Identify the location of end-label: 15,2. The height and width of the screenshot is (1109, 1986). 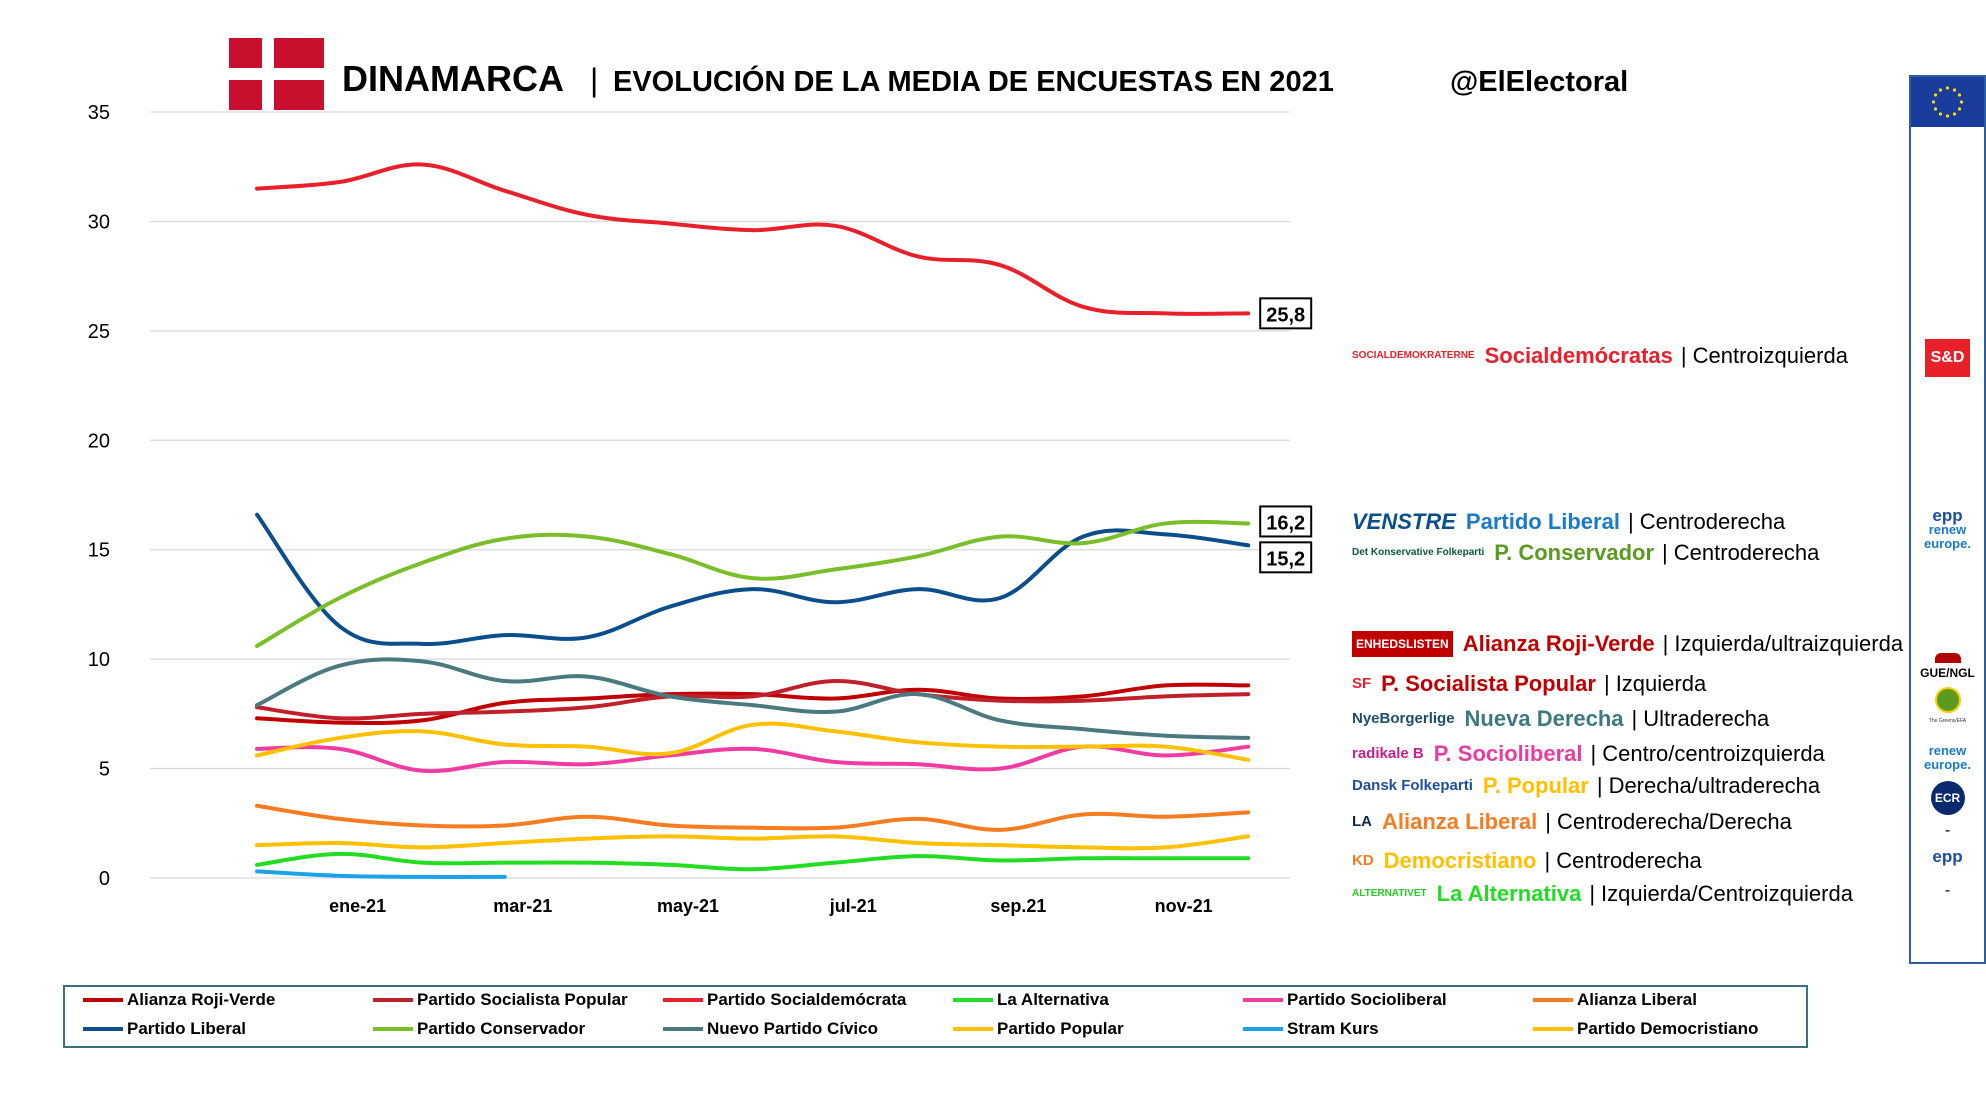
(1285, 559).